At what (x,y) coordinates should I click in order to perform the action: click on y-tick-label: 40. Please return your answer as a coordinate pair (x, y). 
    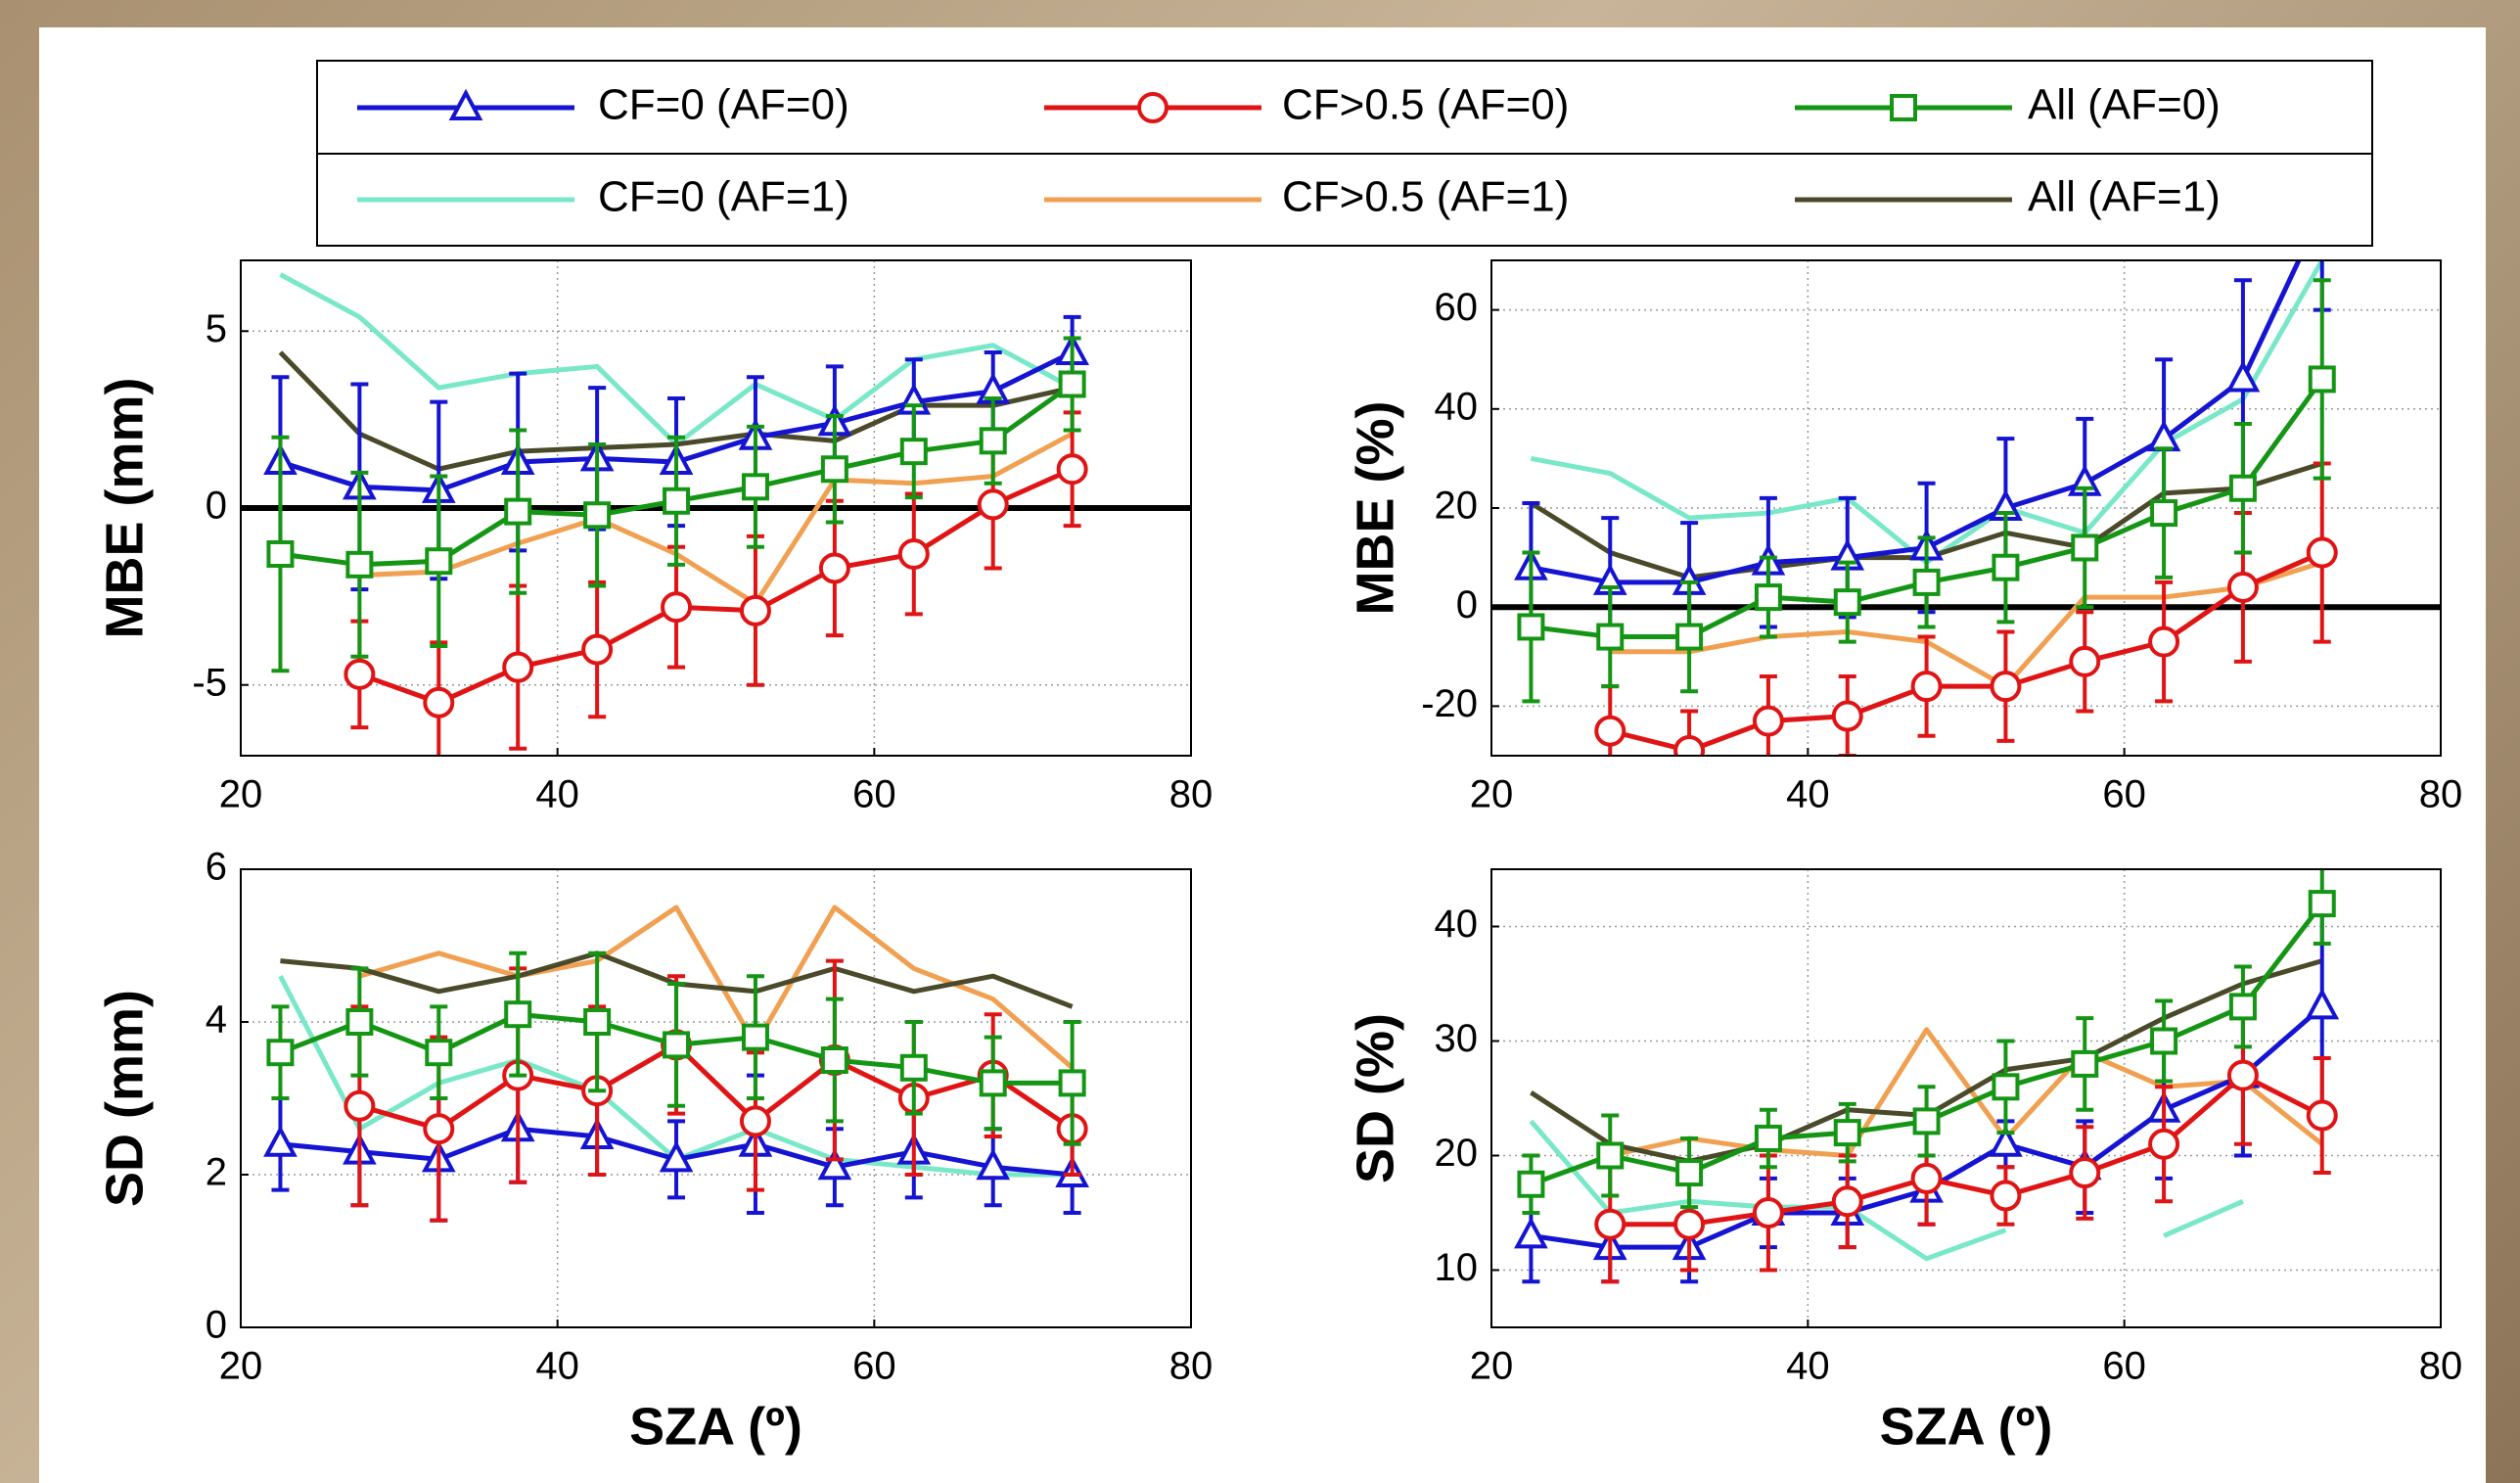
    Looking at the image, I should click on (1457, 407).